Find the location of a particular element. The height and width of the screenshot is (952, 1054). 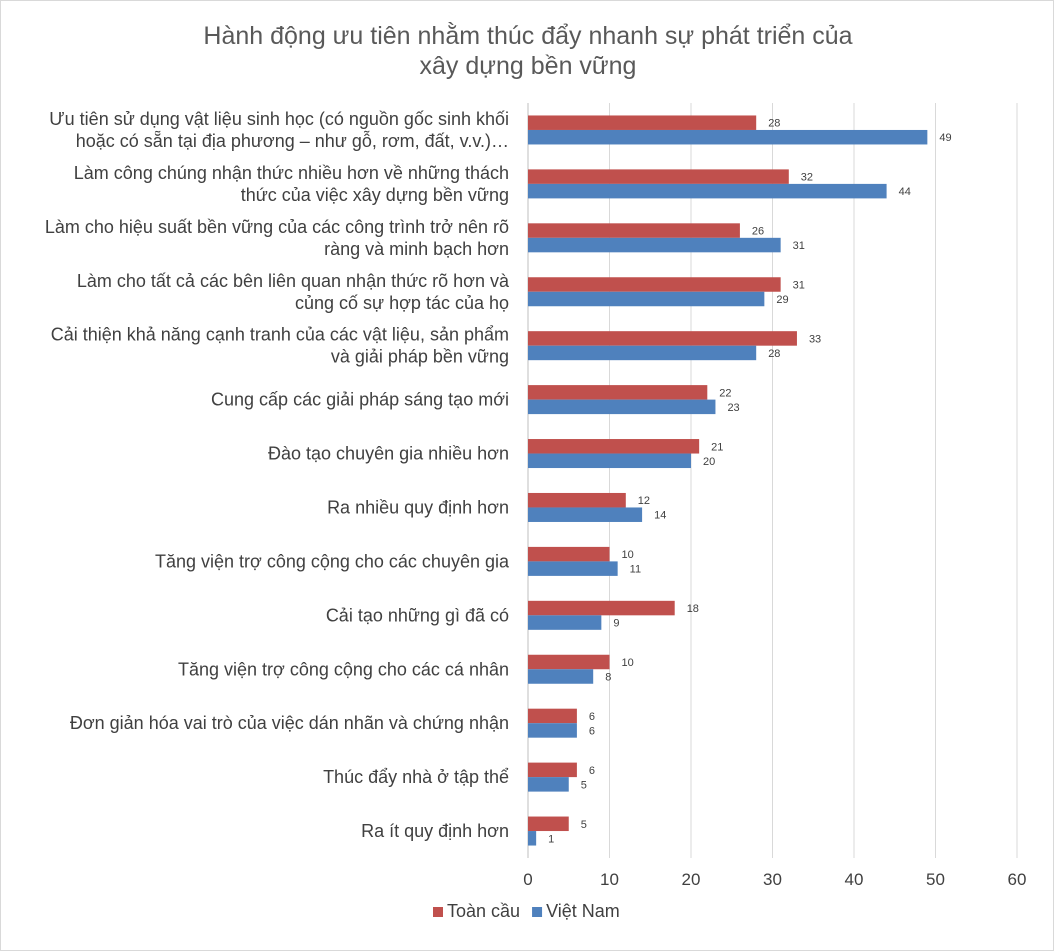

data-label-viet-nam-9: 9 is located at coordinates (616, 624).